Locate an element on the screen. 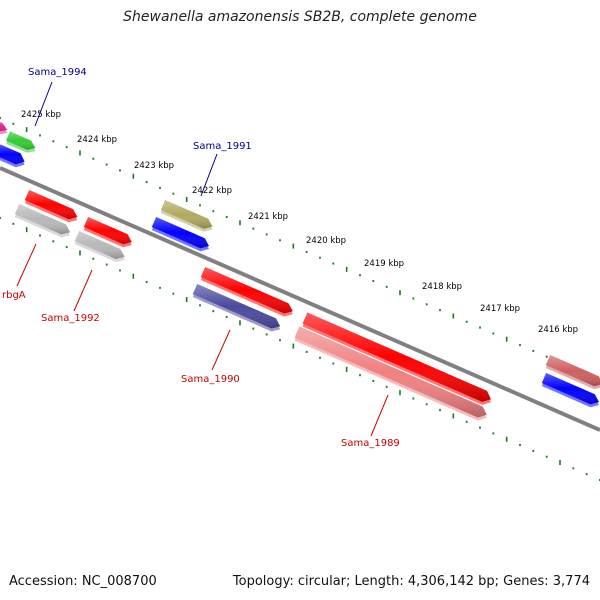 Image resolution: width=600 pixels, height=600 pixels. scale-label: 2425 kbp is located at coordinates (41, 115).